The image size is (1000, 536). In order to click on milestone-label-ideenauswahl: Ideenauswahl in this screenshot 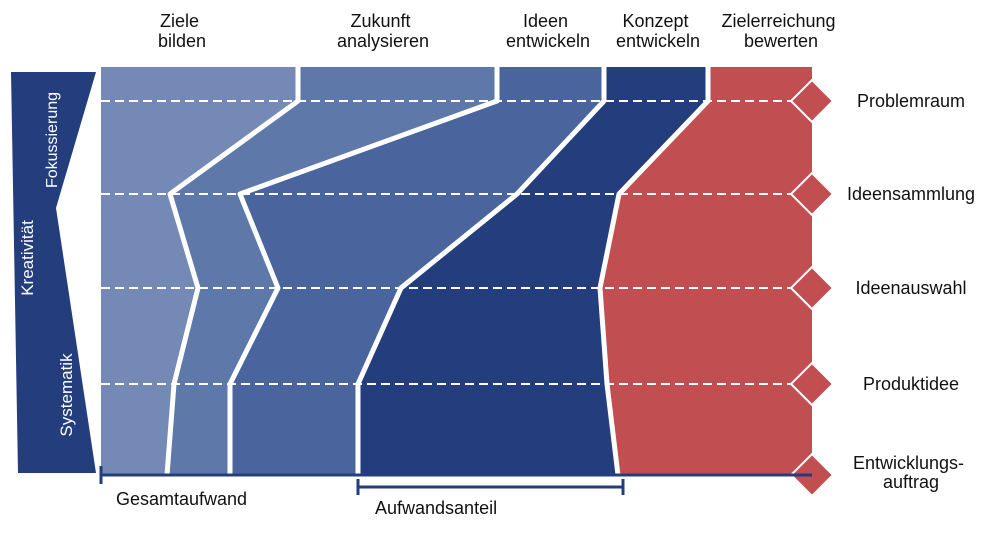, I will do `click(910, 288)`.